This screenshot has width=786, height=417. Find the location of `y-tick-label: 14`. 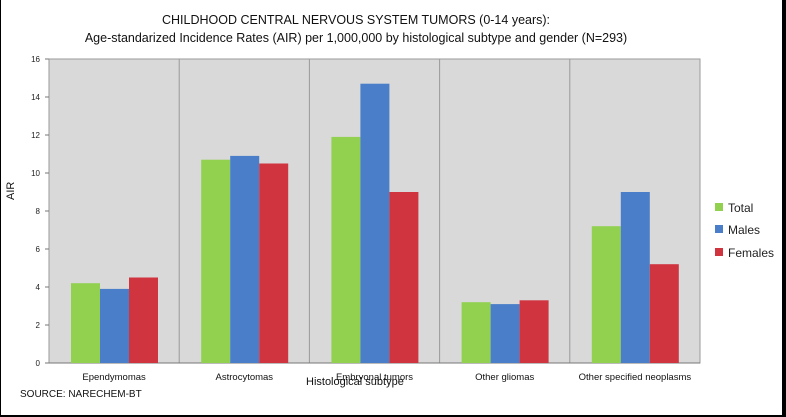

y-tick-label: 14 is located at coordinates (35, 97).